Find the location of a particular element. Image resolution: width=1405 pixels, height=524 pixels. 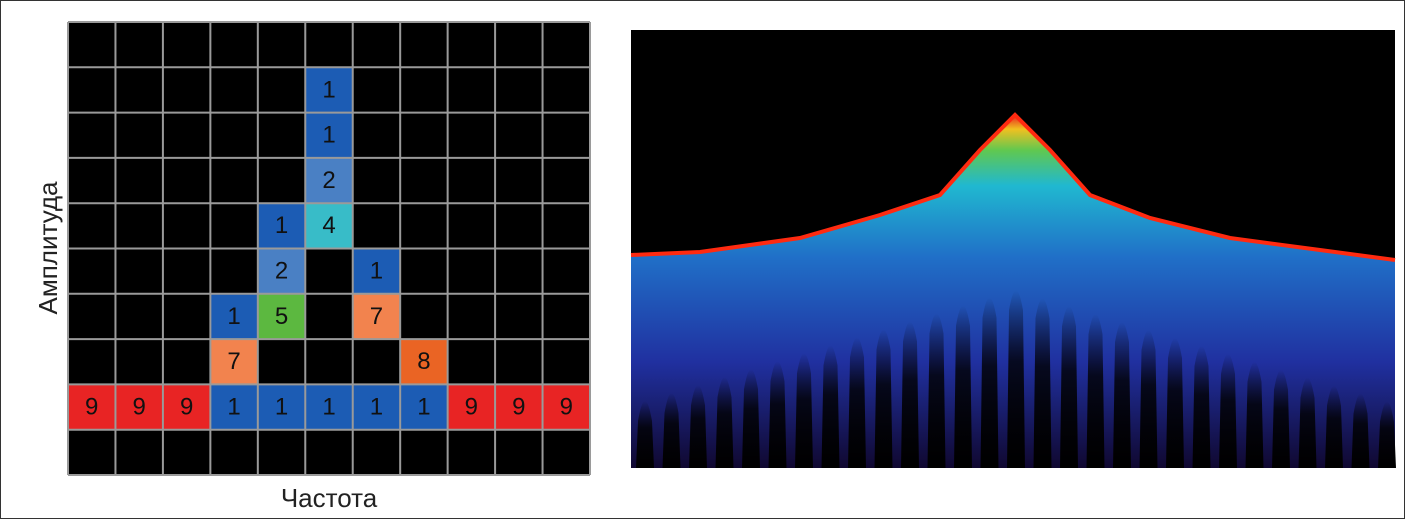

cell-value: 5 is located at coordinates (281, 316).